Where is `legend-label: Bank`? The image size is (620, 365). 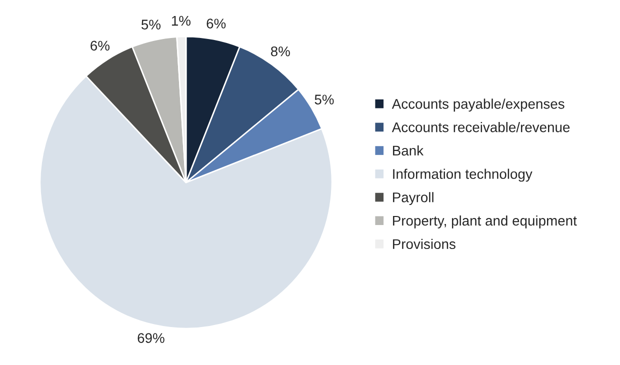 legend-label: Bank is located at coordinates (408, 150).